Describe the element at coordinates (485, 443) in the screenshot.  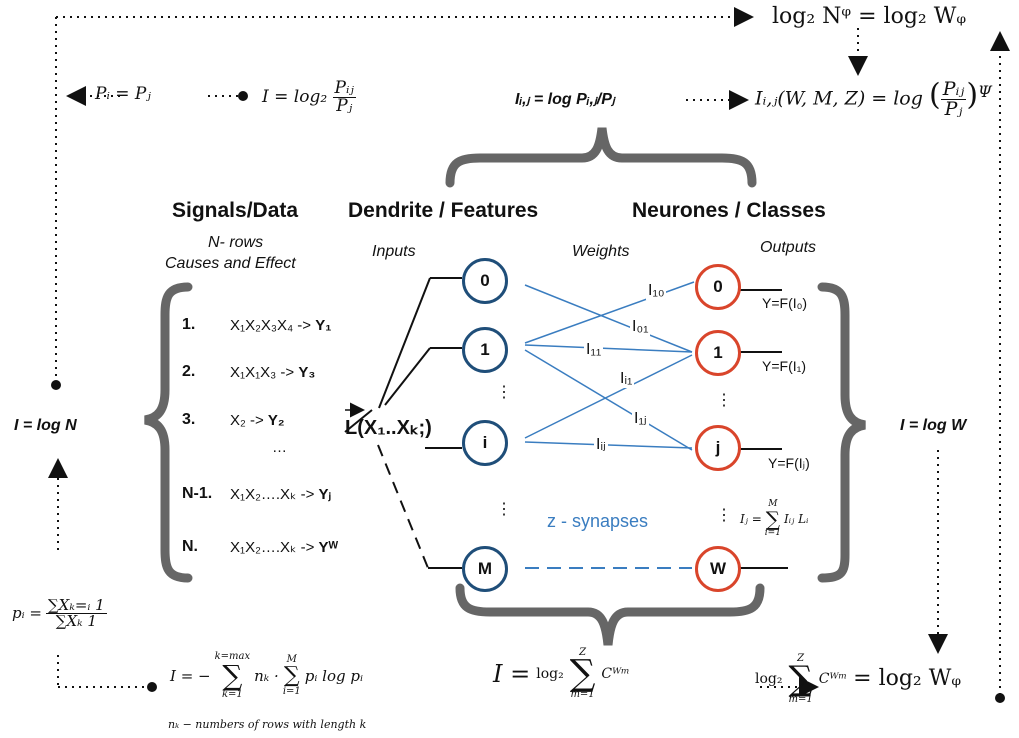
I see `input-node: i` at that location.